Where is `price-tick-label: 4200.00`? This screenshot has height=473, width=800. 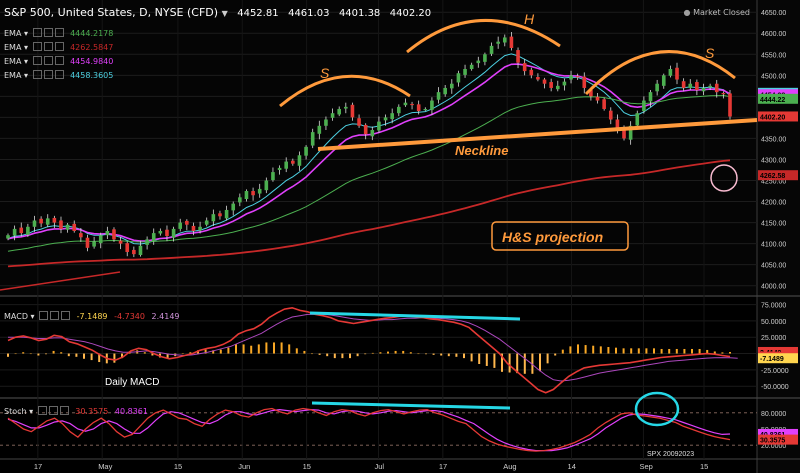
price-tick-label: 4200.00 is located at coordinates (773, 203).